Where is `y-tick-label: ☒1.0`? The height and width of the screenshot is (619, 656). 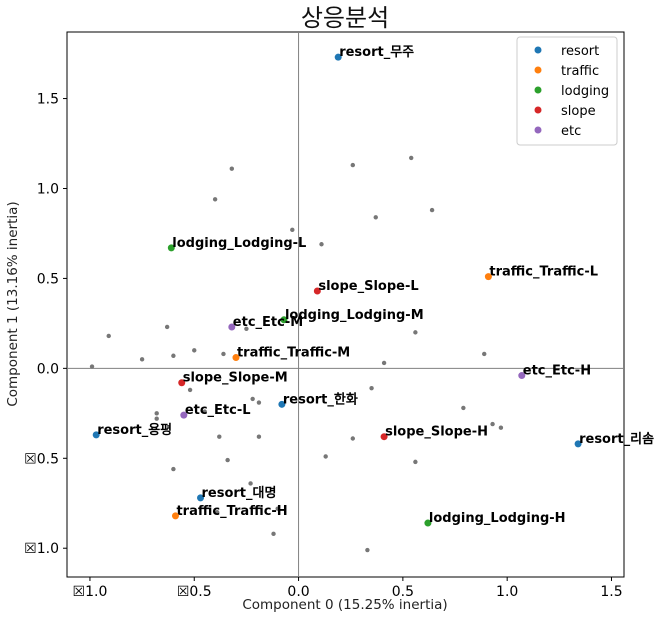 y-tick-label: ☒1.0 is located at coordinates (41, 549).